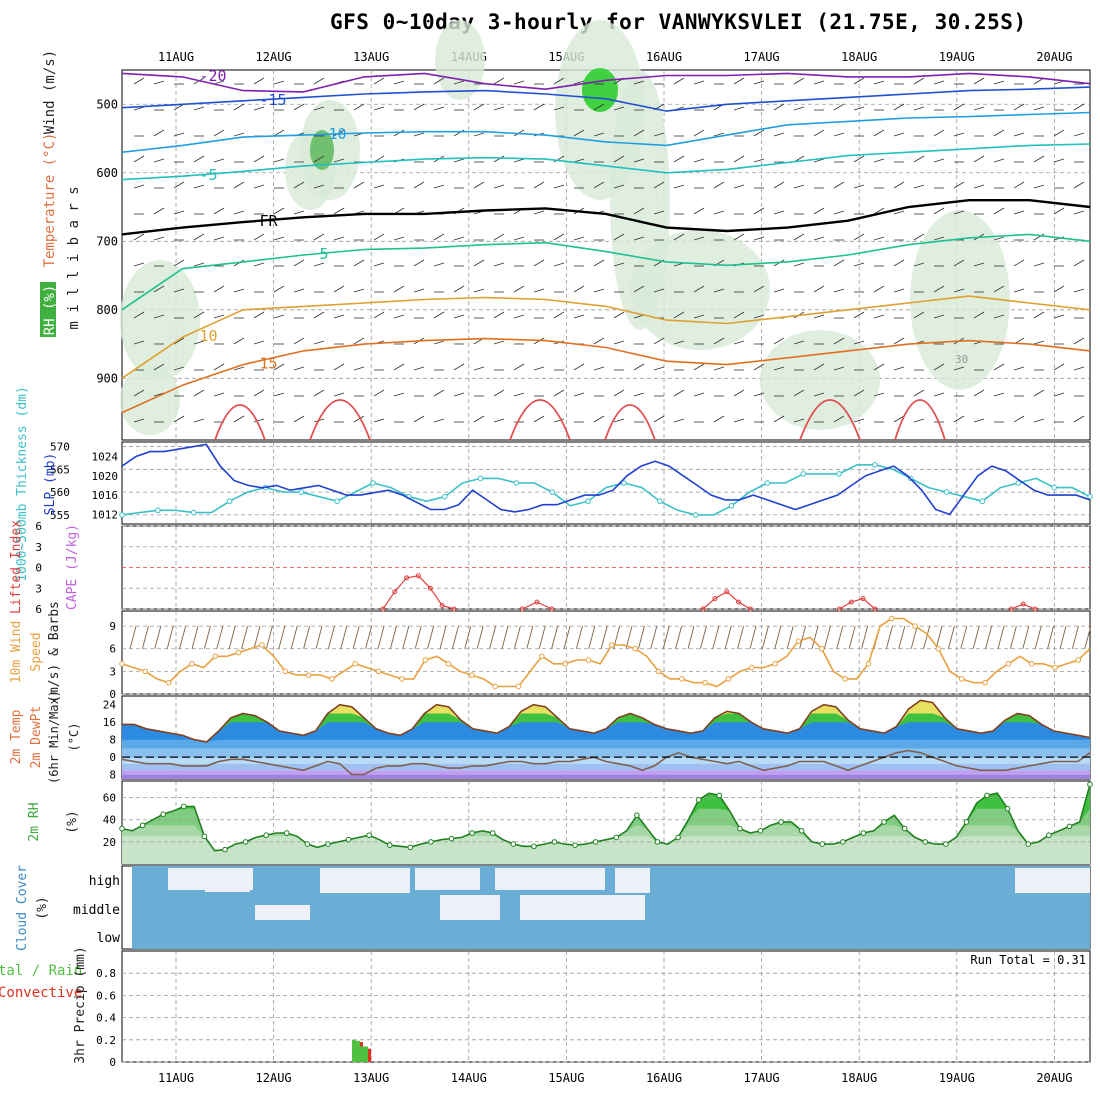 Image resolution: width=1100 pixels, height=1100 pixels. I want to click on cloud-high-label: high, so click(104, 881).